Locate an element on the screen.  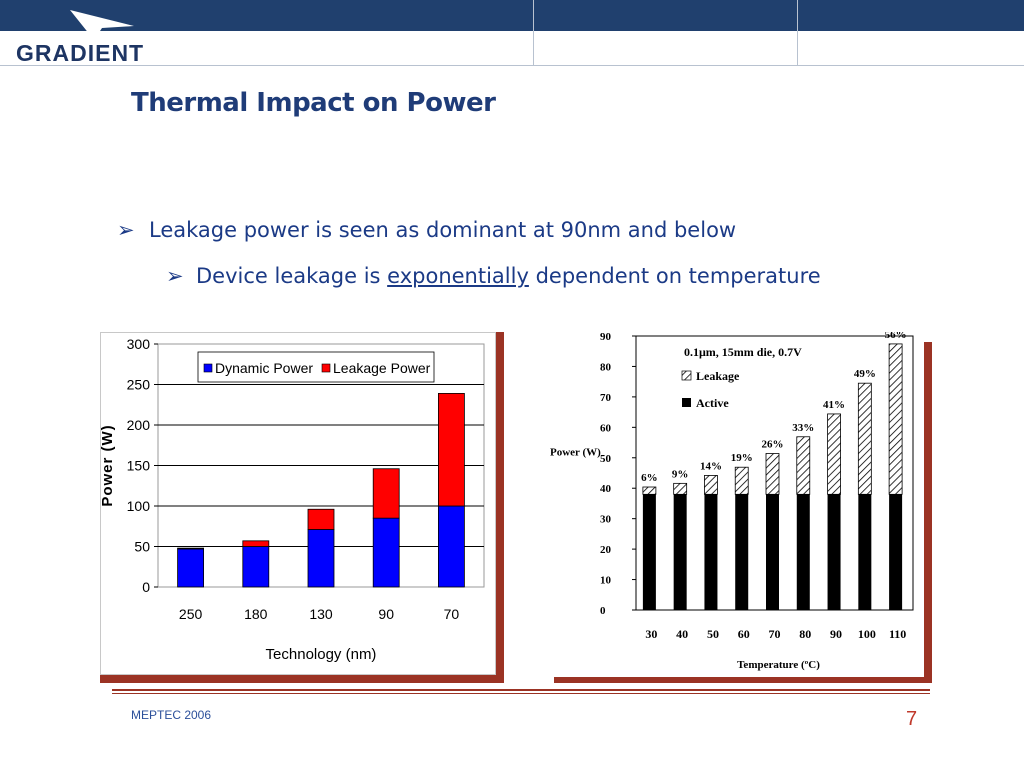
x-tick-label: 180 is located at coordinates (256, 614).